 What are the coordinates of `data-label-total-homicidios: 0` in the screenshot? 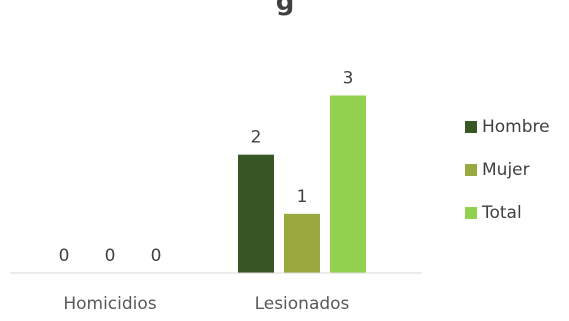 It's located at (156, 256).